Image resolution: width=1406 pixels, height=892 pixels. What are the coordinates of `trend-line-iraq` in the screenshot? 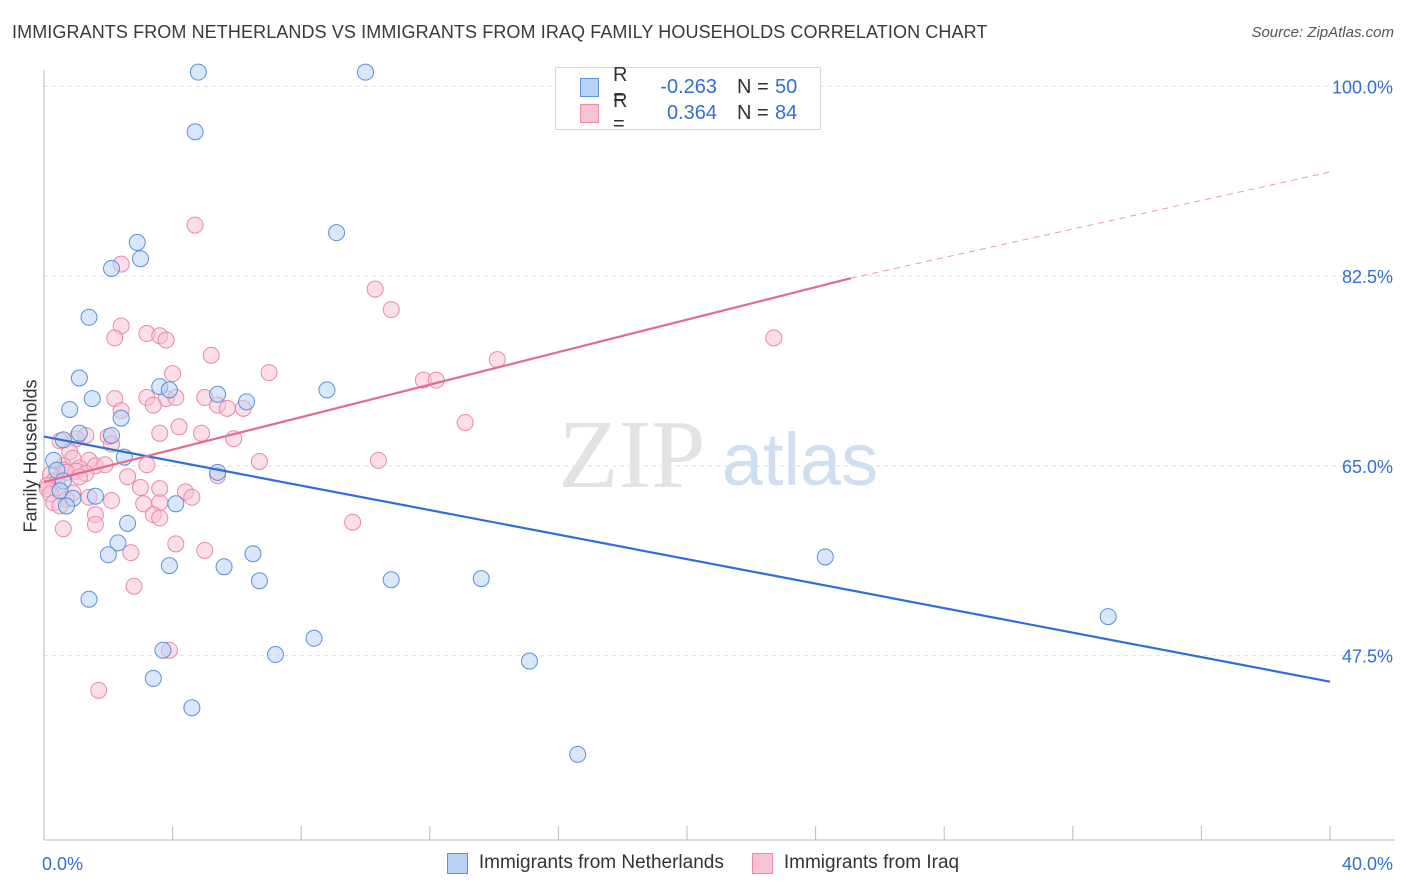 It's located at (447, 380).